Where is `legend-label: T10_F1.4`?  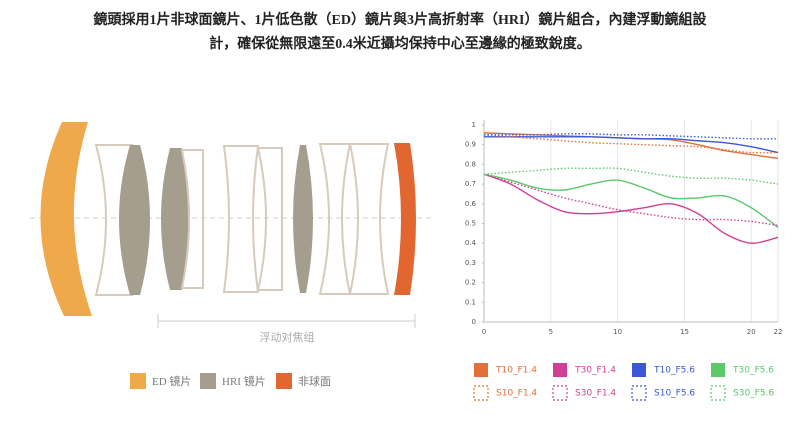
legend-label: T10_F1.4 is located at coordinates (516, 371).